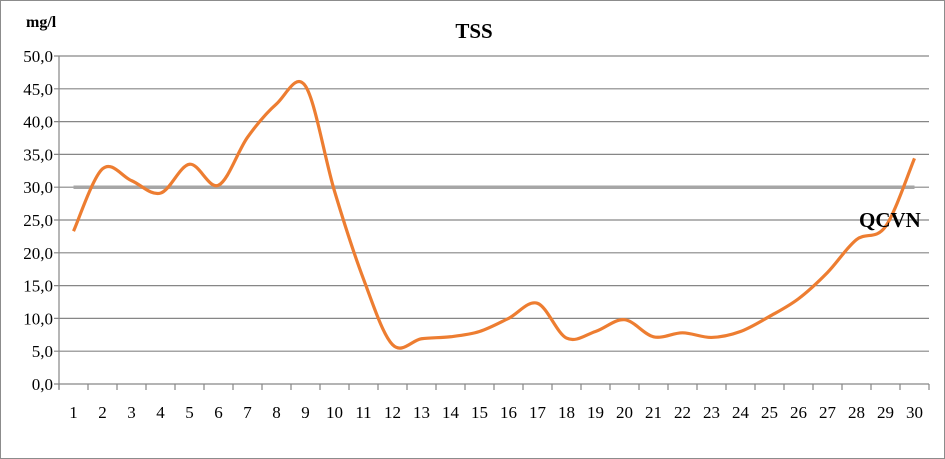 The width and height of the screenshot is (945, 459). I want to click on x-tick-label: 15, so click(479, 412).